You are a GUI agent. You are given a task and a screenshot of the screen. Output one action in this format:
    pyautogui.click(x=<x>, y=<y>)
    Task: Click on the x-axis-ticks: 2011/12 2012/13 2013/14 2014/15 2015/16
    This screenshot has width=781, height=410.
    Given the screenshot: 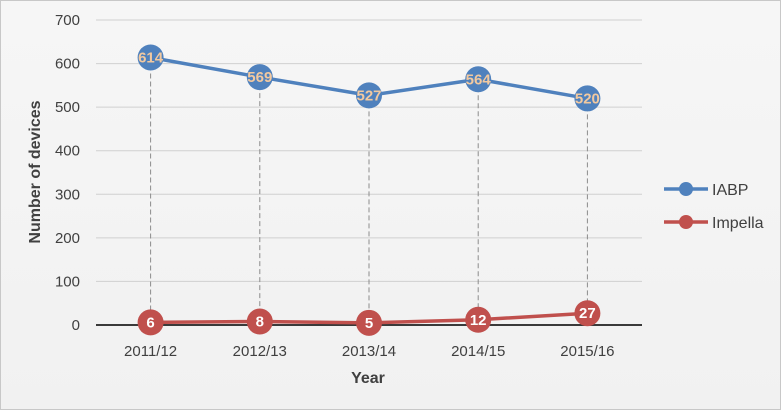 What is the action you would take?
    pyautogui.click(x=369, y=351)
    